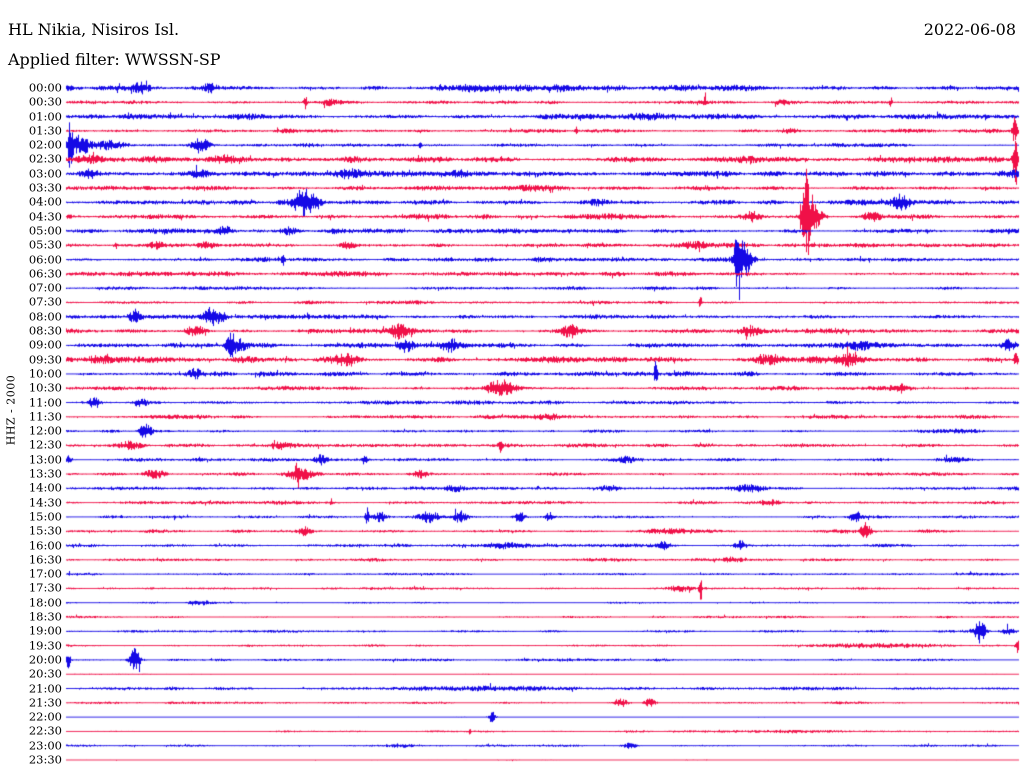 This screenshot has width=1024, height=780. Describe the element at coordinates (45, 358) in the screenshot. I see `time-label: 09:30` at that location.